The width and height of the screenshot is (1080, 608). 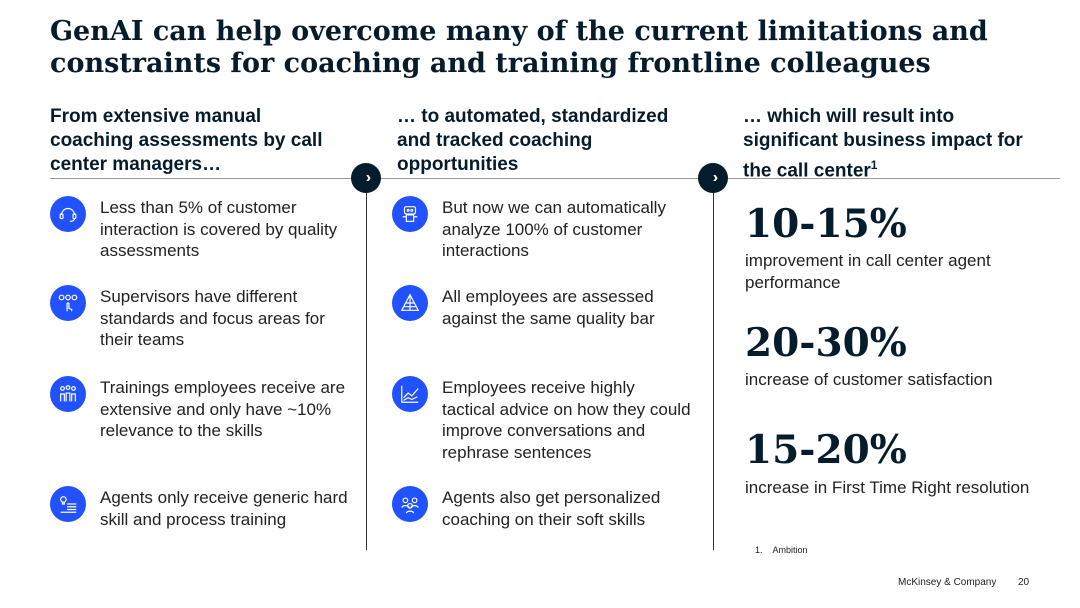 I want to click on impact-value: 15-20%, so click(x=826, y=450).